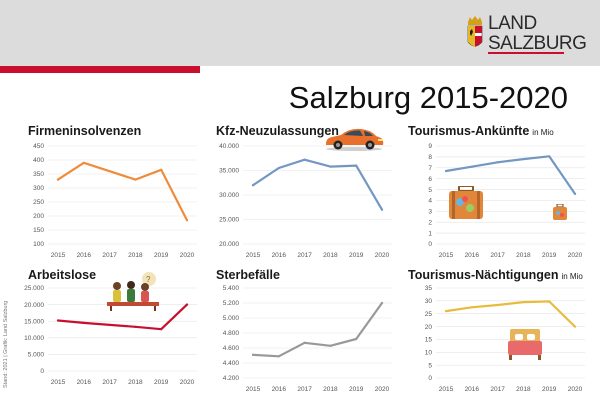 Image resolution: width=600 pixels, height=400 pixels. I want to click on people-bench-icon: ?, so click(133, 291).